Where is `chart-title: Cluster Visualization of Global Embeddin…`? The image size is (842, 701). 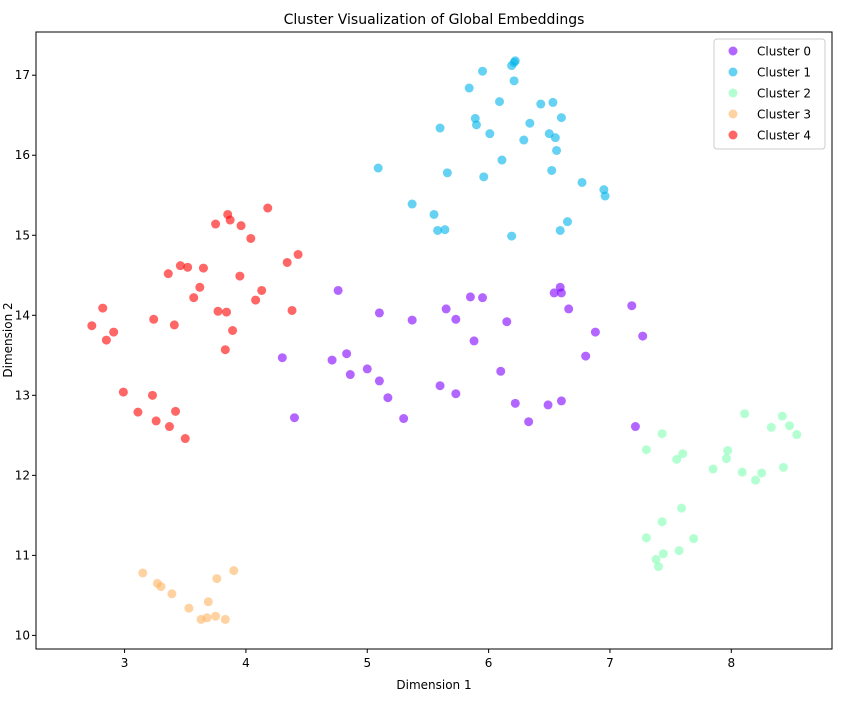
chart-title: Cluster Visualization of Global Embeddin… is located at coordinates (434, 20).